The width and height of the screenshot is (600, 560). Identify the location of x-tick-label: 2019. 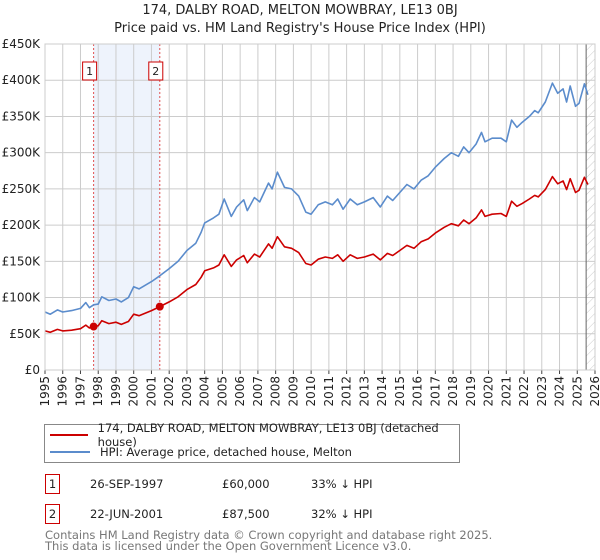
(471, 391).